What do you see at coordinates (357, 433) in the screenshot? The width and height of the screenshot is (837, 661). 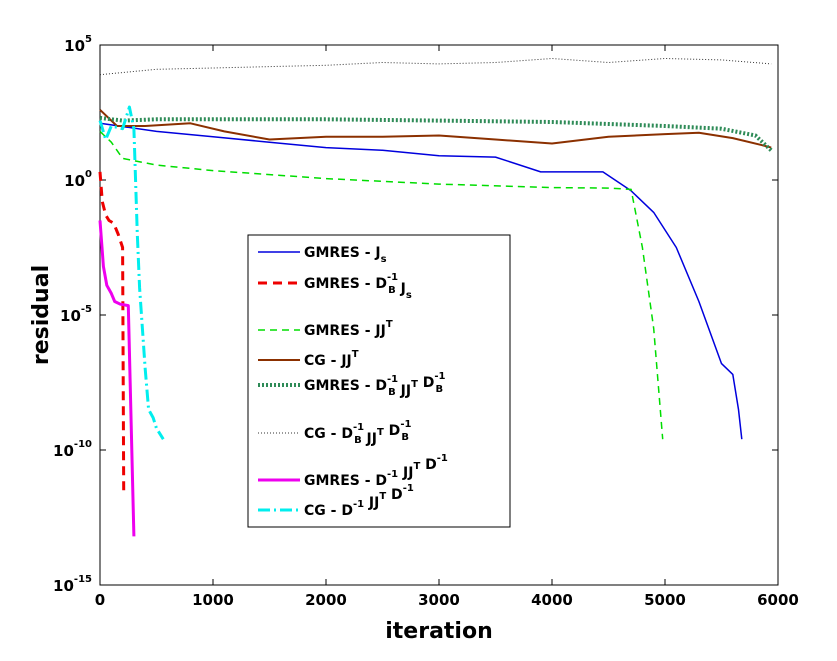 I see `legend-label-6: CG - D-1 B JJT D-1 B` at bounding box center [357, 433].